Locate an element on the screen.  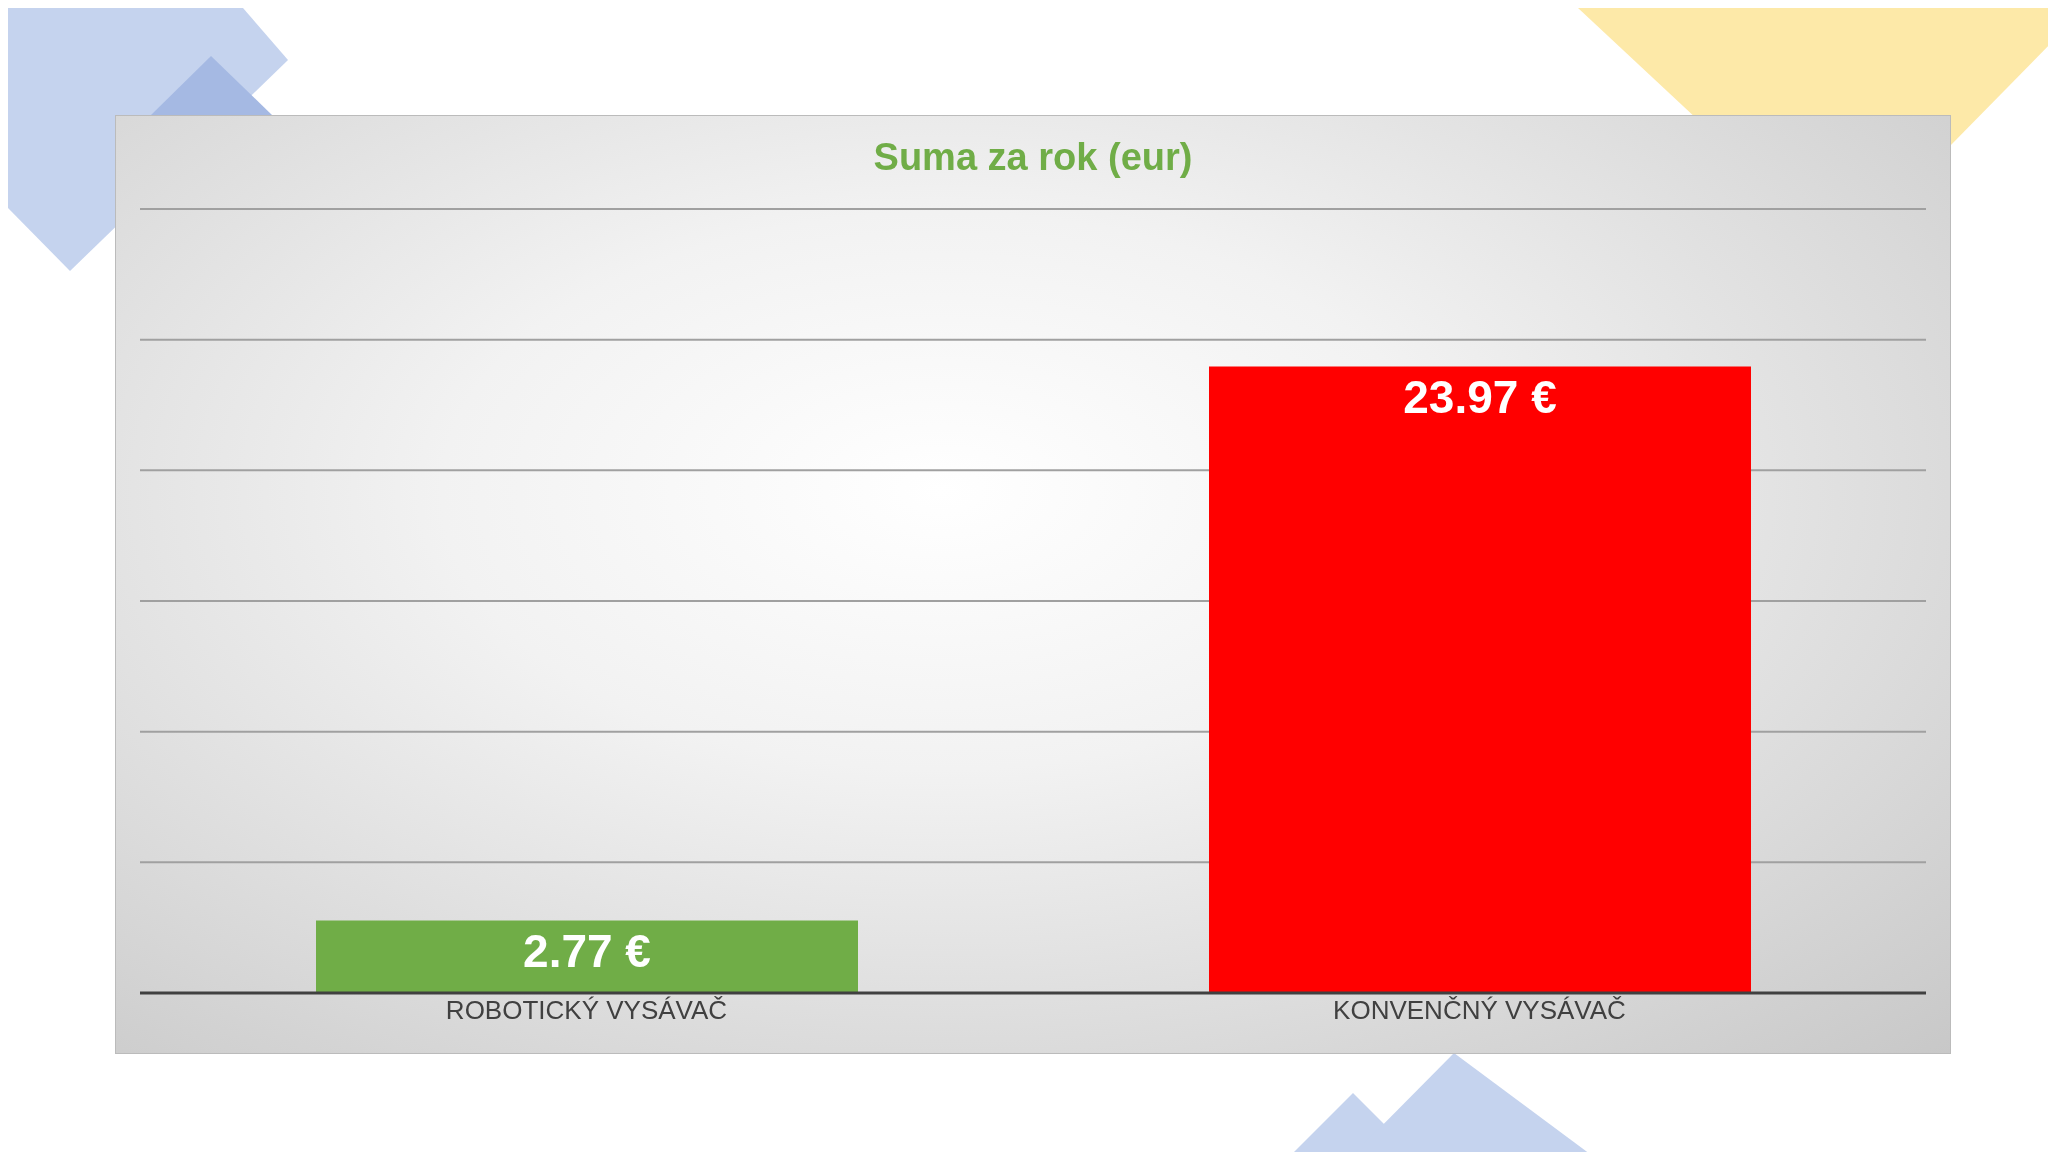
data-label: 2.77 € is located at coordinates (587, 951).